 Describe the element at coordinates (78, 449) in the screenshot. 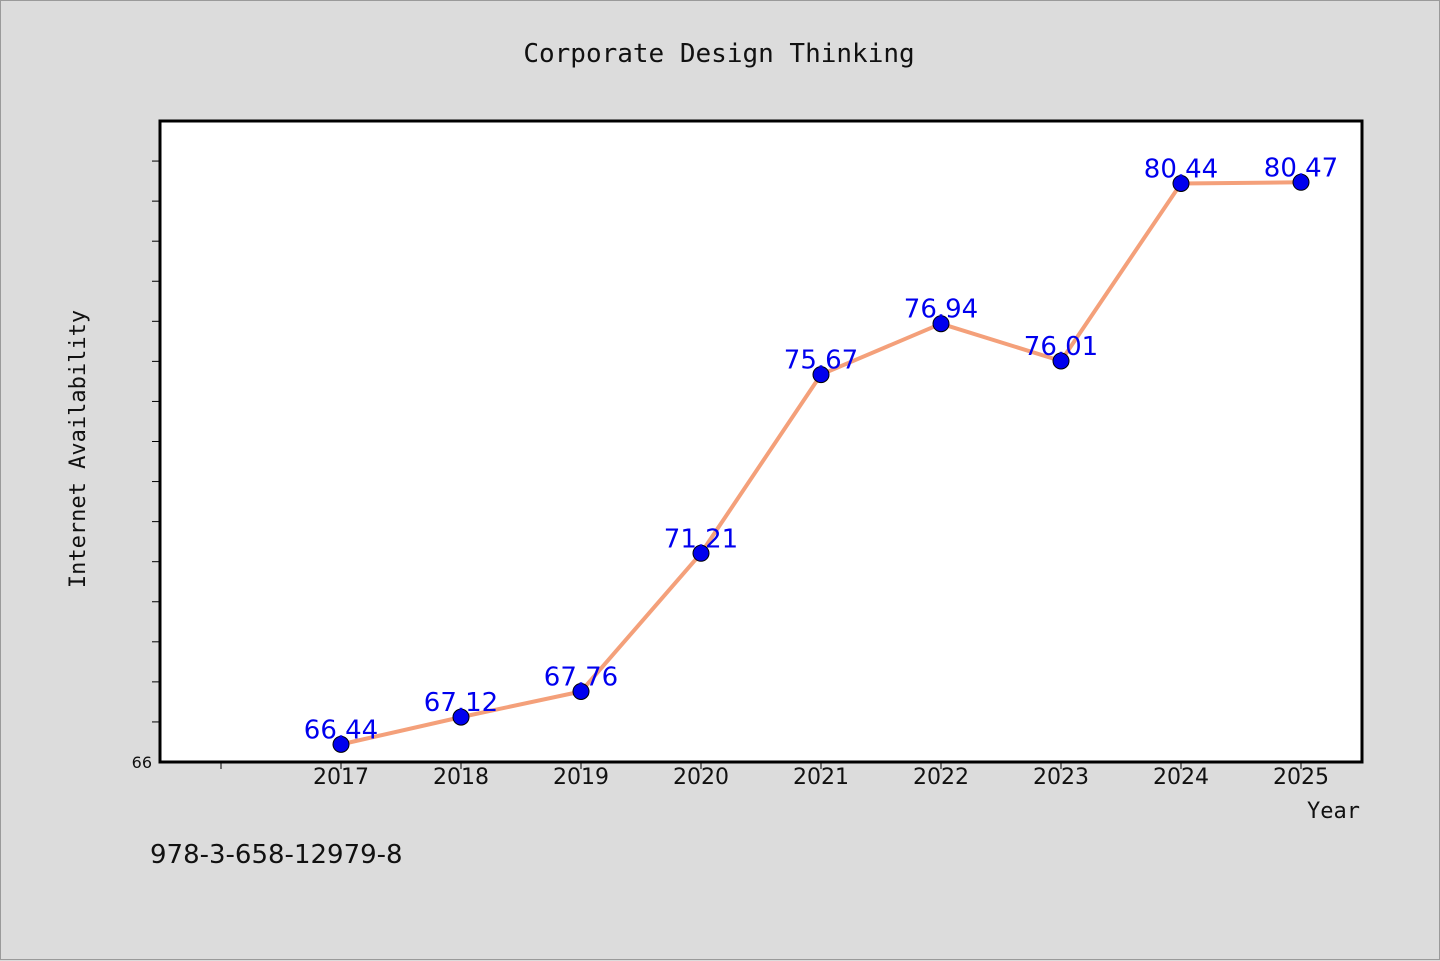

I see `y-axis-title: Internet Availability` at that location.